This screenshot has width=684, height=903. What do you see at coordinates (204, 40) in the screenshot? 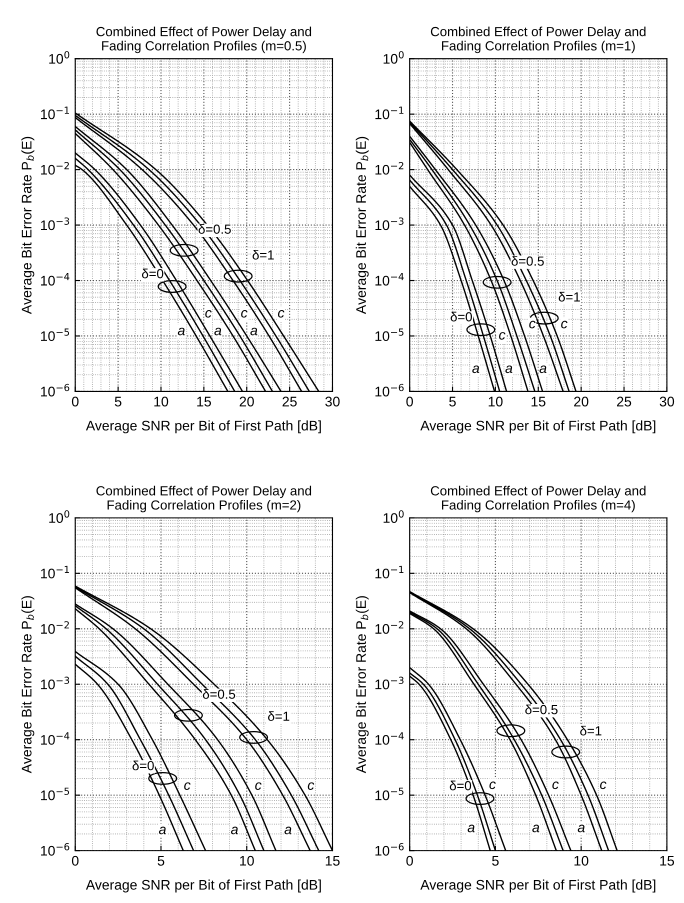
I see `chart-title: Combined Effect of Power Delay and Fading Correlation Profiles (m=0.5)` at bounding box center [204, 40].